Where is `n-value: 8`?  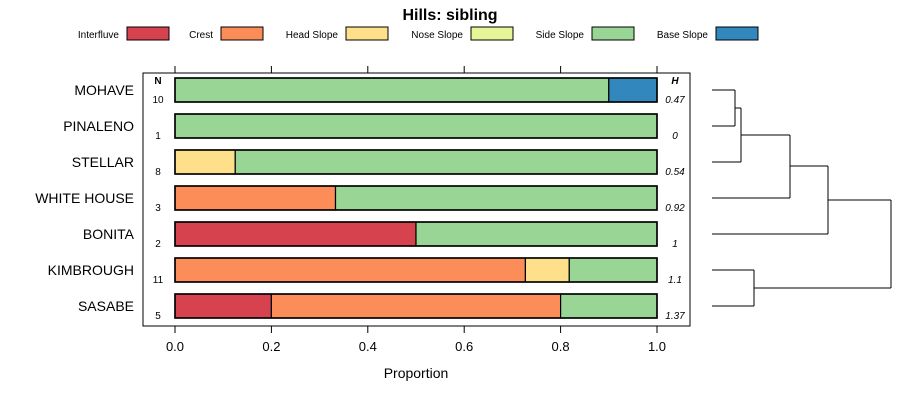
n-value: 8 is located at coordinates (158, 172).